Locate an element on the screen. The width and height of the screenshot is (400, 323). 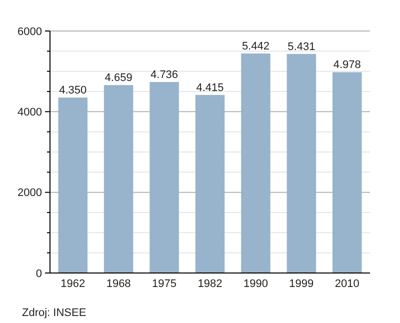
data-label: 5.442 is located at coordinates (256, 46).